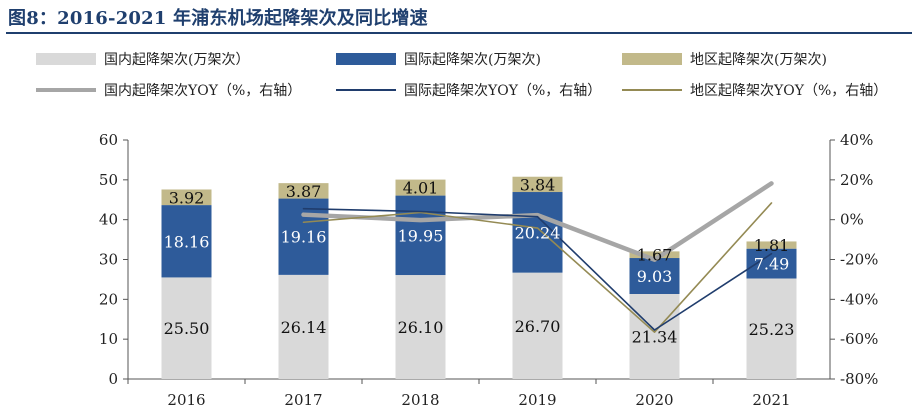 The height and width of the screenshot is (408, 918). Describe the element at coordinates (537, 399) in the screenshot. I see `x-axis-tick-label: 2019` at that location.